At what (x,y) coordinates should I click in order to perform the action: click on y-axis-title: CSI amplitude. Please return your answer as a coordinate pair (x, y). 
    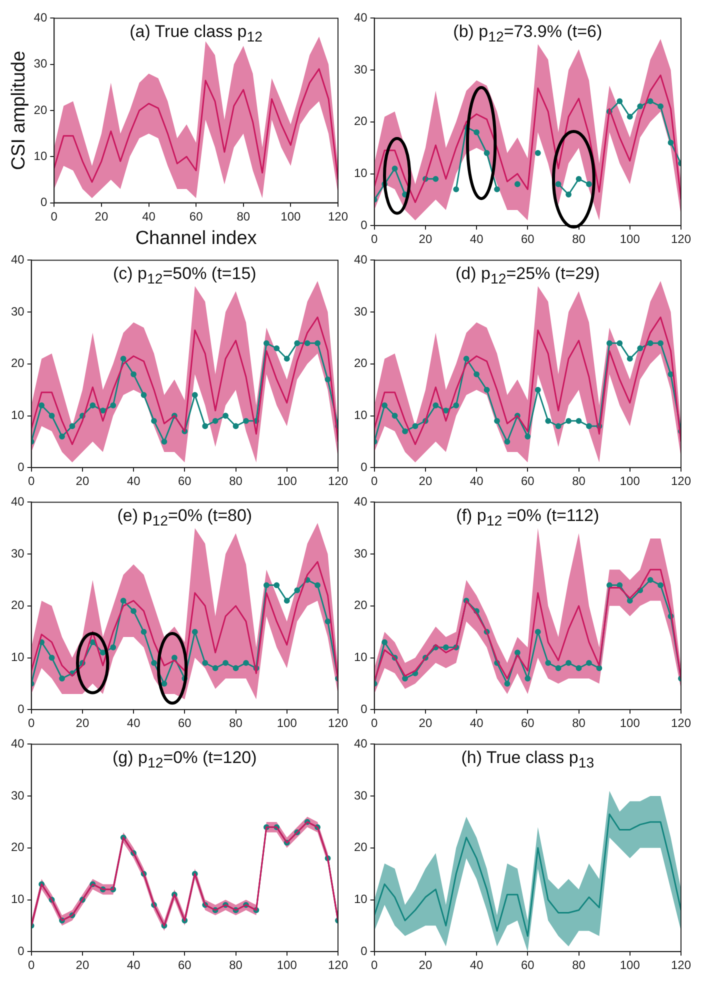
    Looking at the image, I should click on (19, 110).